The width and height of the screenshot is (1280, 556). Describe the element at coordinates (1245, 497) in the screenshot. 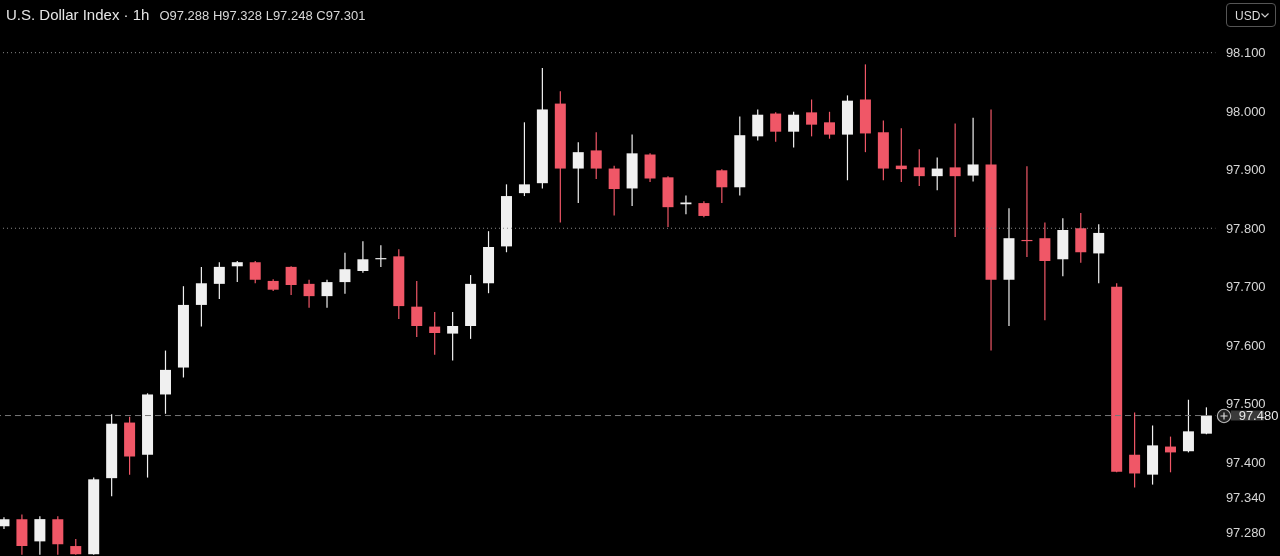

I see `y-tick-label: 97.340` at that location.